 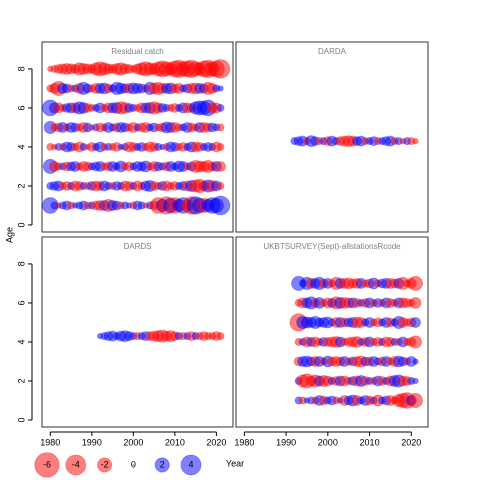 I want to click on legend-label: -6, so click(x=47, y=464).